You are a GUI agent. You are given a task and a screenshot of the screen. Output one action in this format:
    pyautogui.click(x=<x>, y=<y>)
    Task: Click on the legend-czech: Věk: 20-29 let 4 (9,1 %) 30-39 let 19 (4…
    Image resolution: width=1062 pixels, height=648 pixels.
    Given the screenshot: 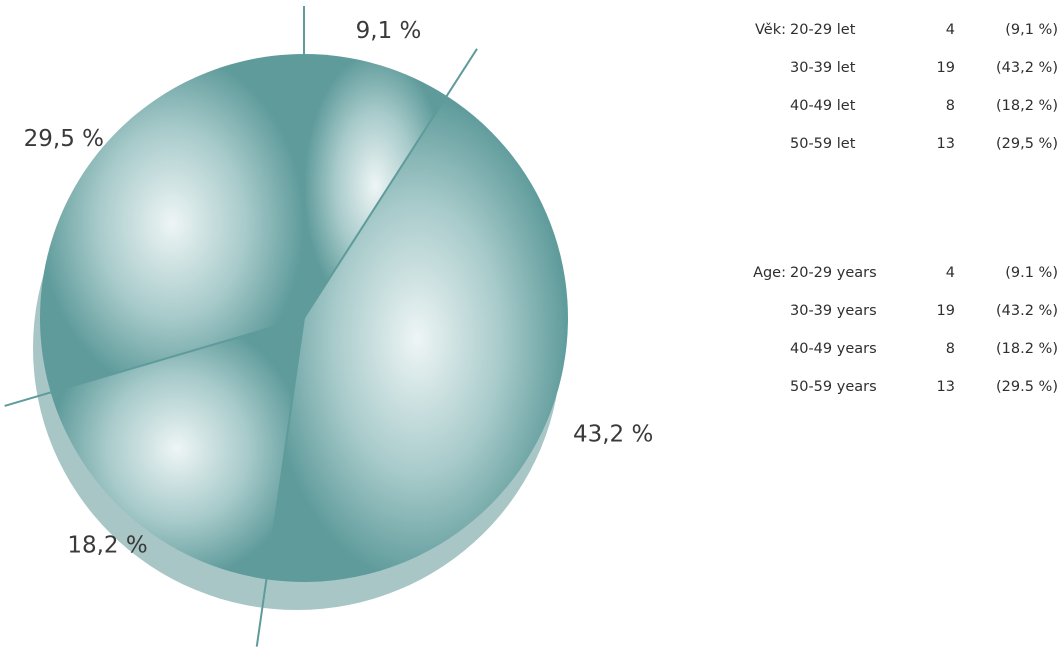 What is the action you would take?
    pyautogui.click(x=907, y=102)
    